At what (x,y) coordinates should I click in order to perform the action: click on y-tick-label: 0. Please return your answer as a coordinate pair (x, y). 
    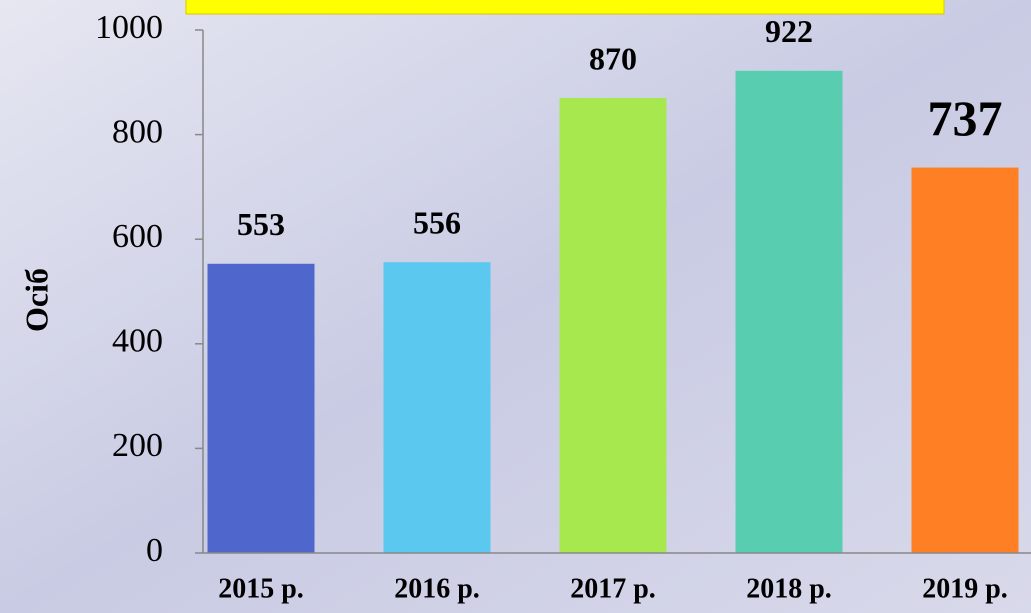
    Looking at the image, I should click on (154, 550).